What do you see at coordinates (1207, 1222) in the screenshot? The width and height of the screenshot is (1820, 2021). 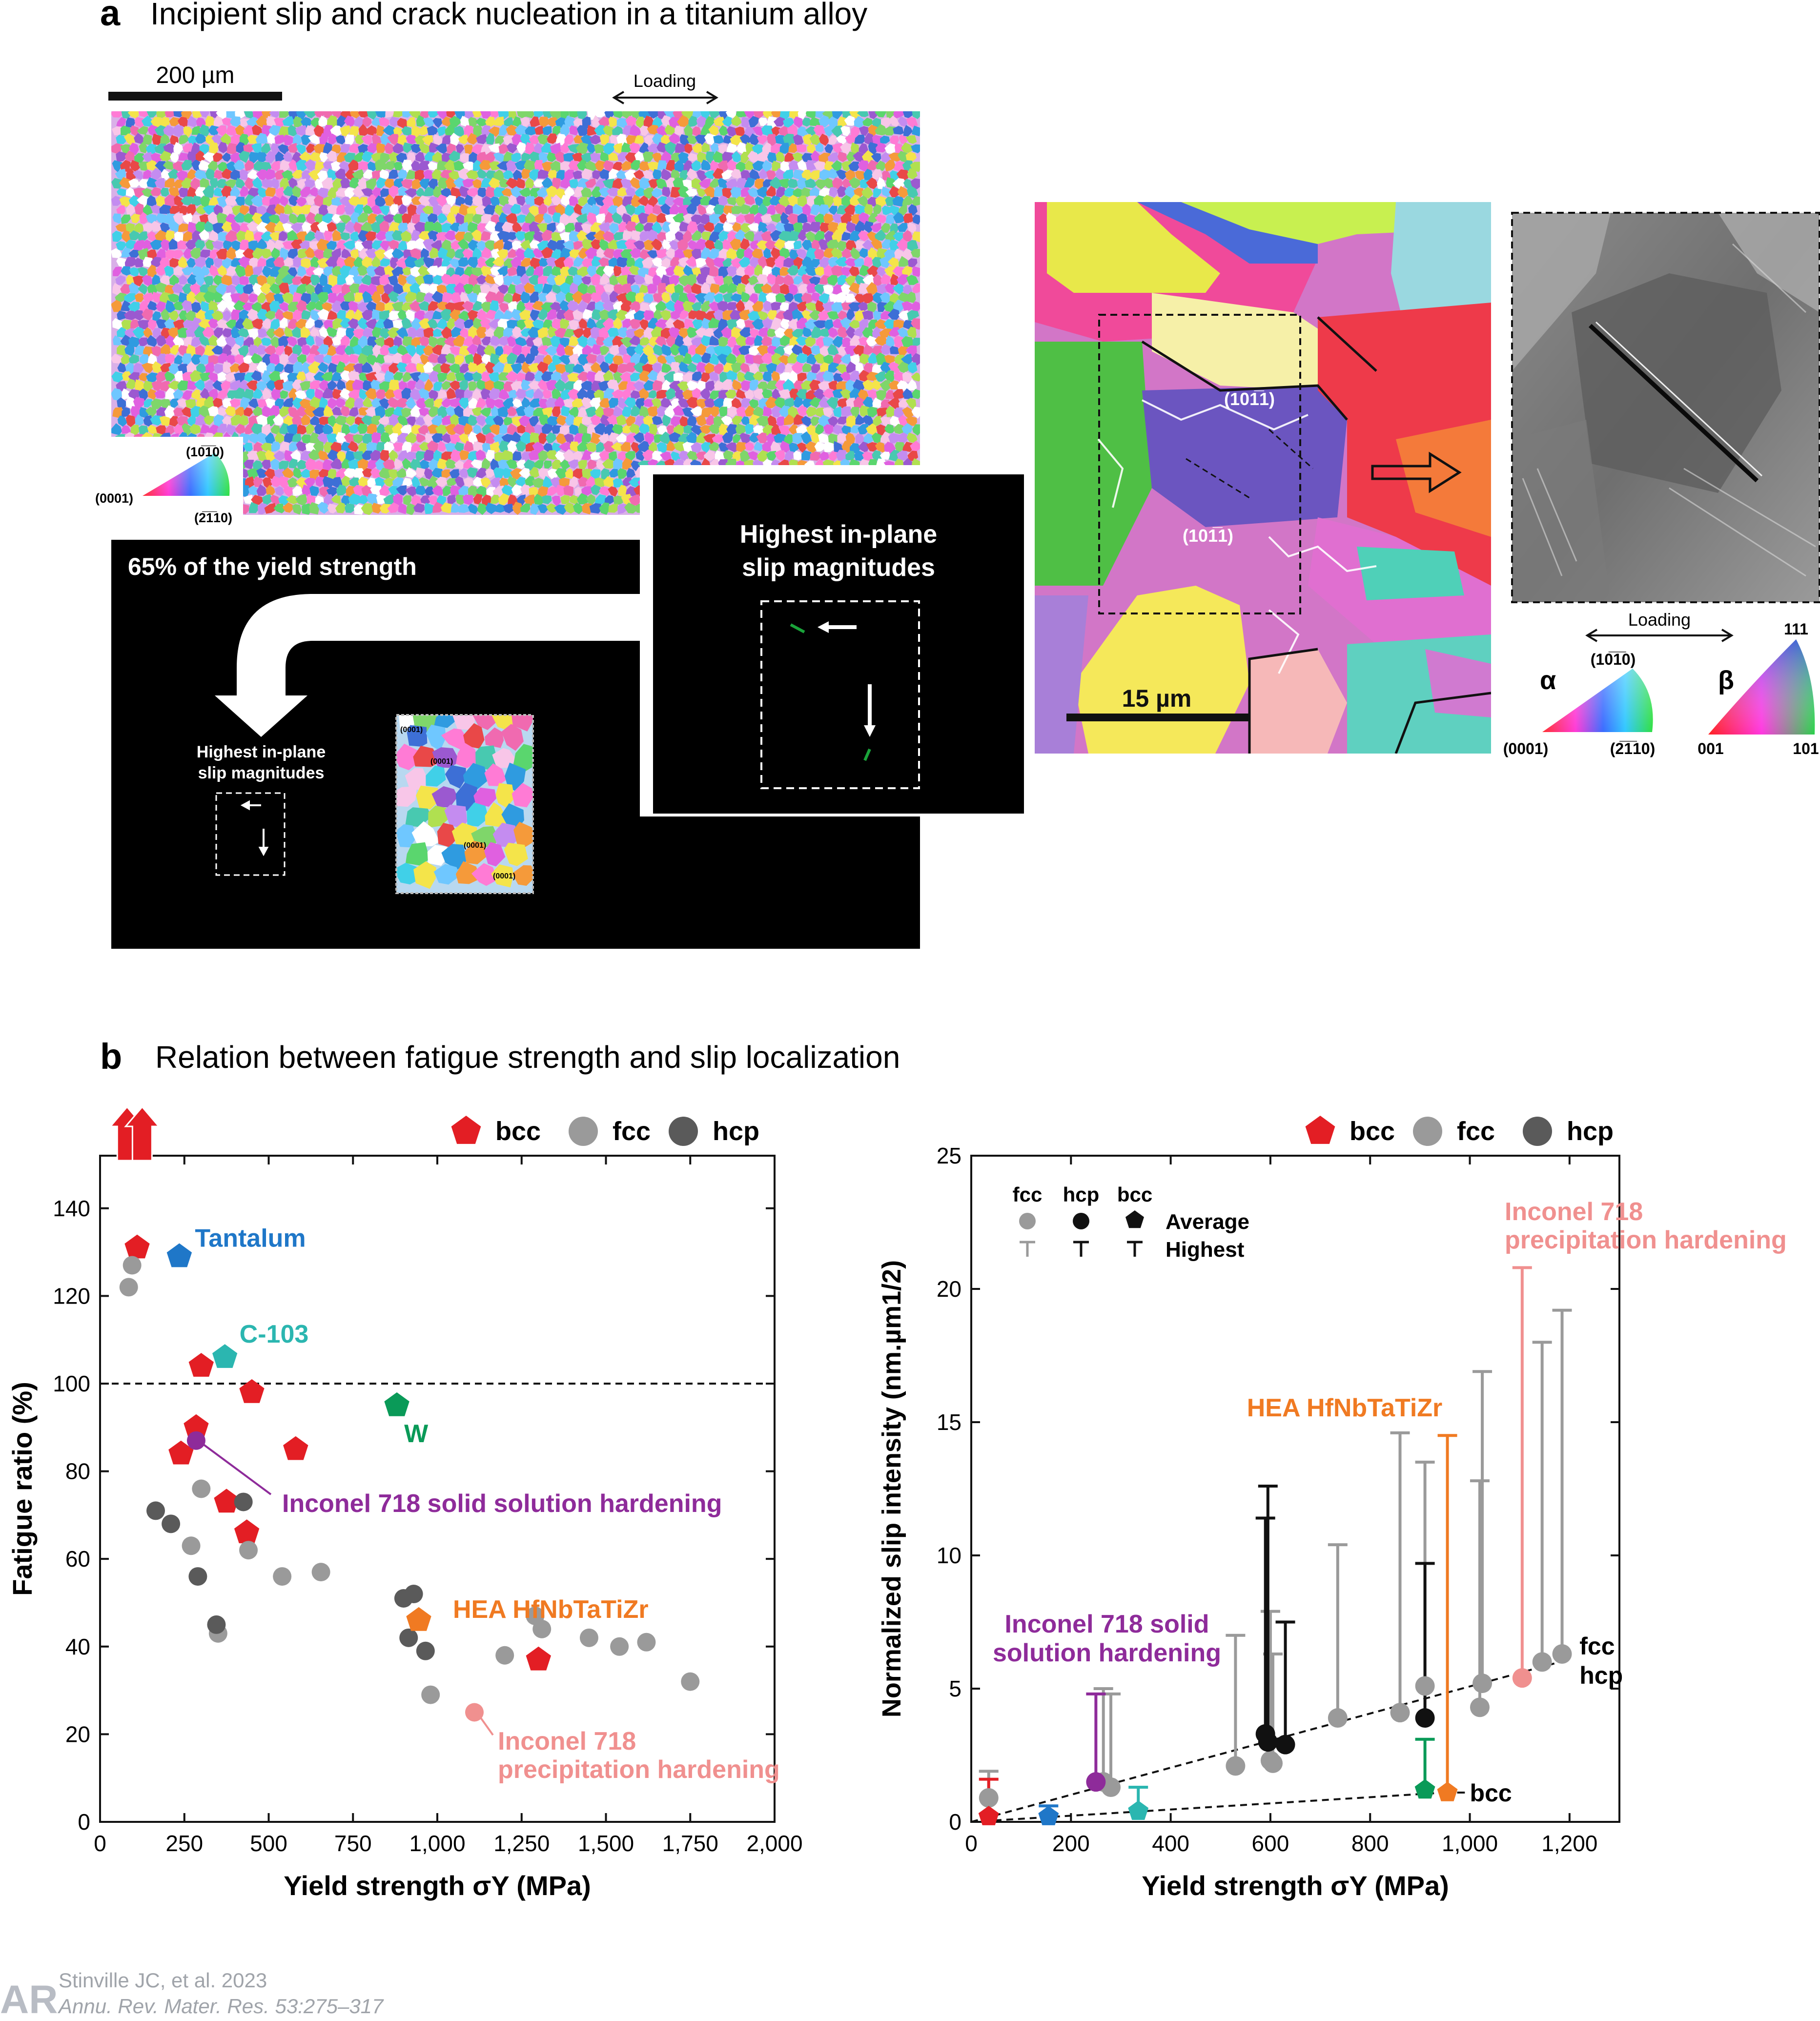 I see `inner-legend-row-average: Average` at bounding box center [1207, 1222].